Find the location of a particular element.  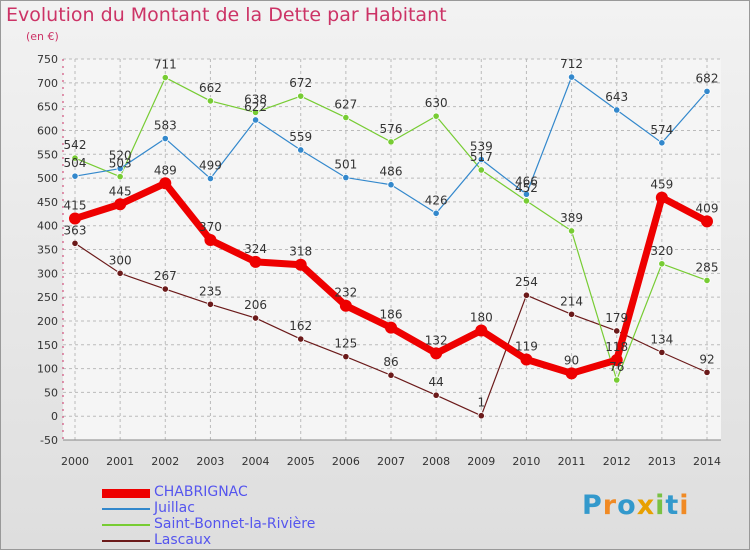

data-label: 90 is located at coordinates (571, 360).